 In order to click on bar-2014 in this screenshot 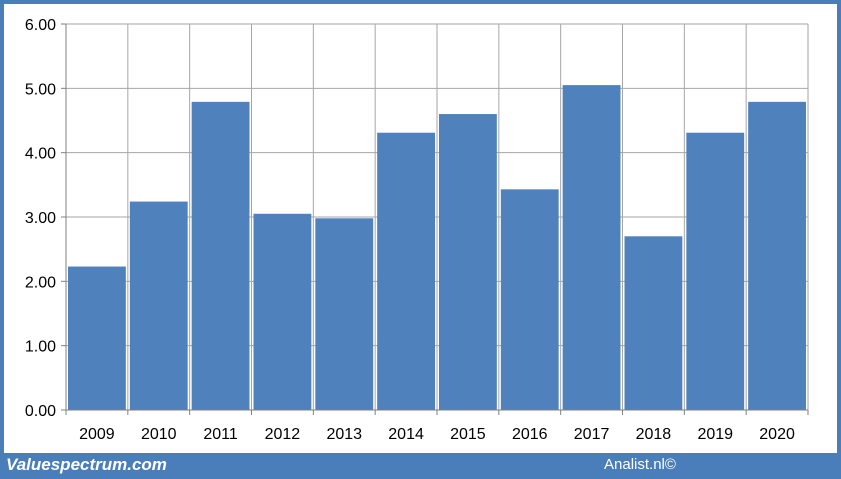, I will do `click(406, 271)`.